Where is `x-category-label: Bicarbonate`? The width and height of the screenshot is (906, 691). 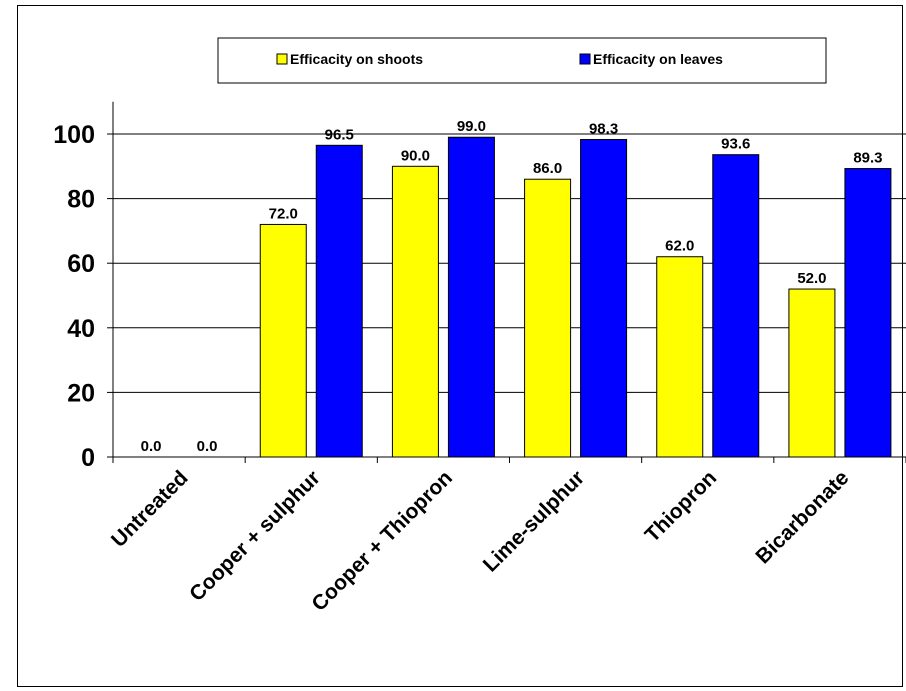
x-category-label: Bicarbonate is located at coordinates (802, 517).